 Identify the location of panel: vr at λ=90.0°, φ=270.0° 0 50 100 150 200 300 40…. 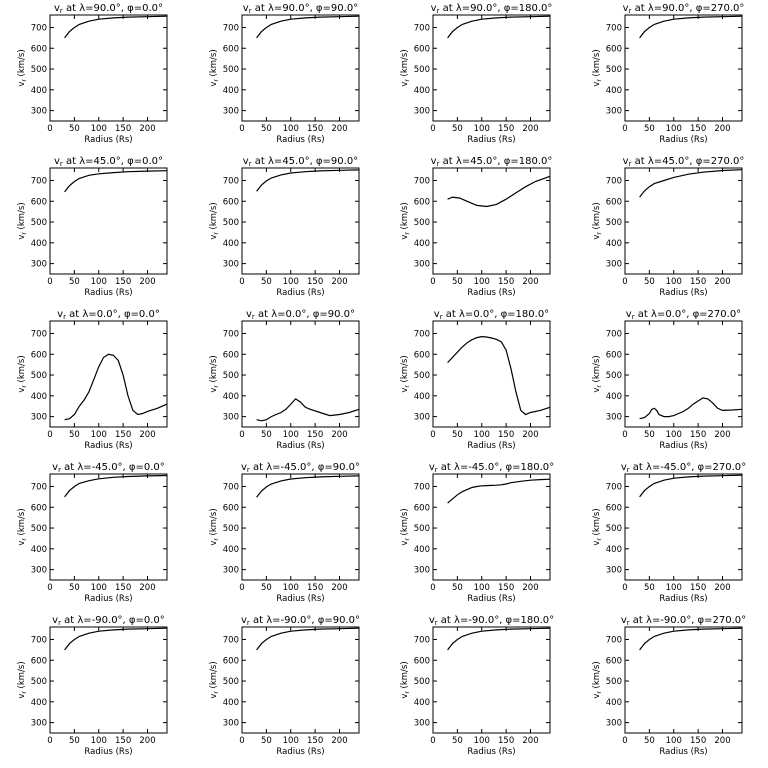
(668, 74).